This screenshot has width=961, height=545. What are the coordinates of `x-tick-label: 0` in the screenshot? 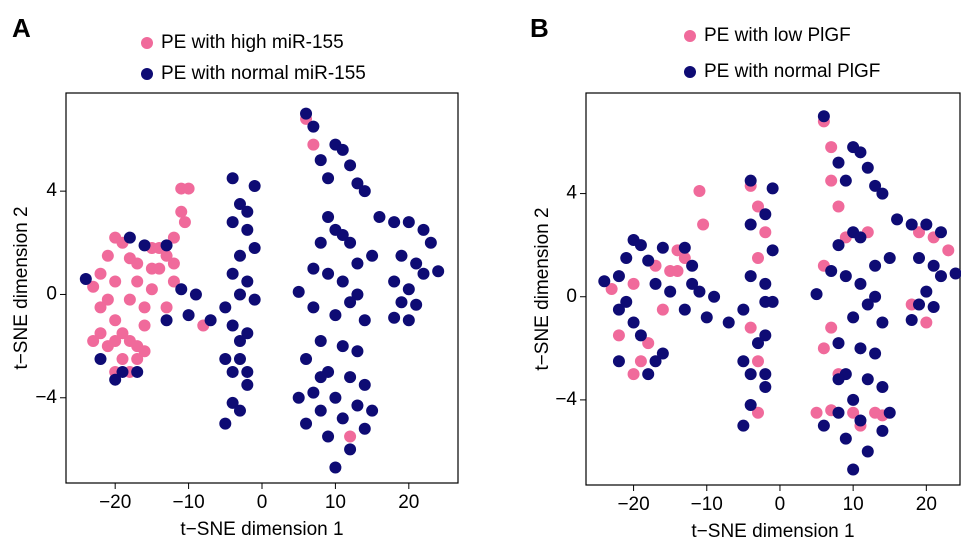 It's located at (780, 504).